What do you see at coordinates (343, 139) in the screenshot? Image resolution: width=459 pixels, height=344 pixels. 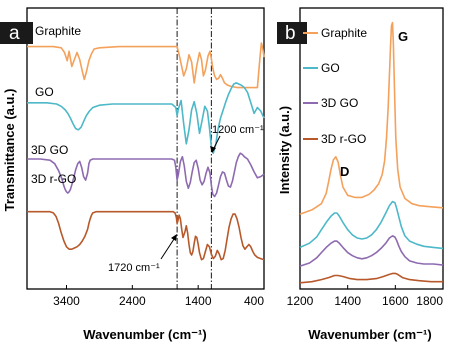 I see `legend-label-3d-r-go: 3D r-GO` at bounding box center [343, 139].